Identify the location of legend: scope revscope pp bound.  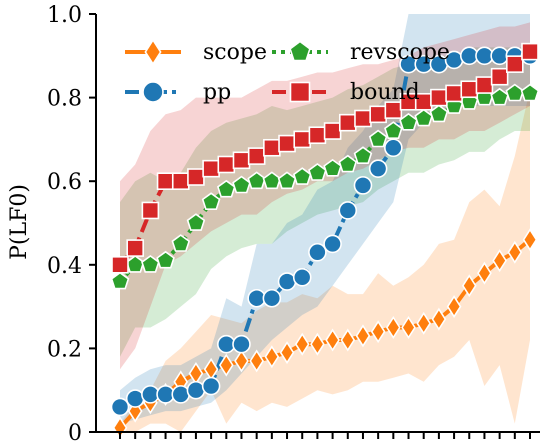
(287, 71).